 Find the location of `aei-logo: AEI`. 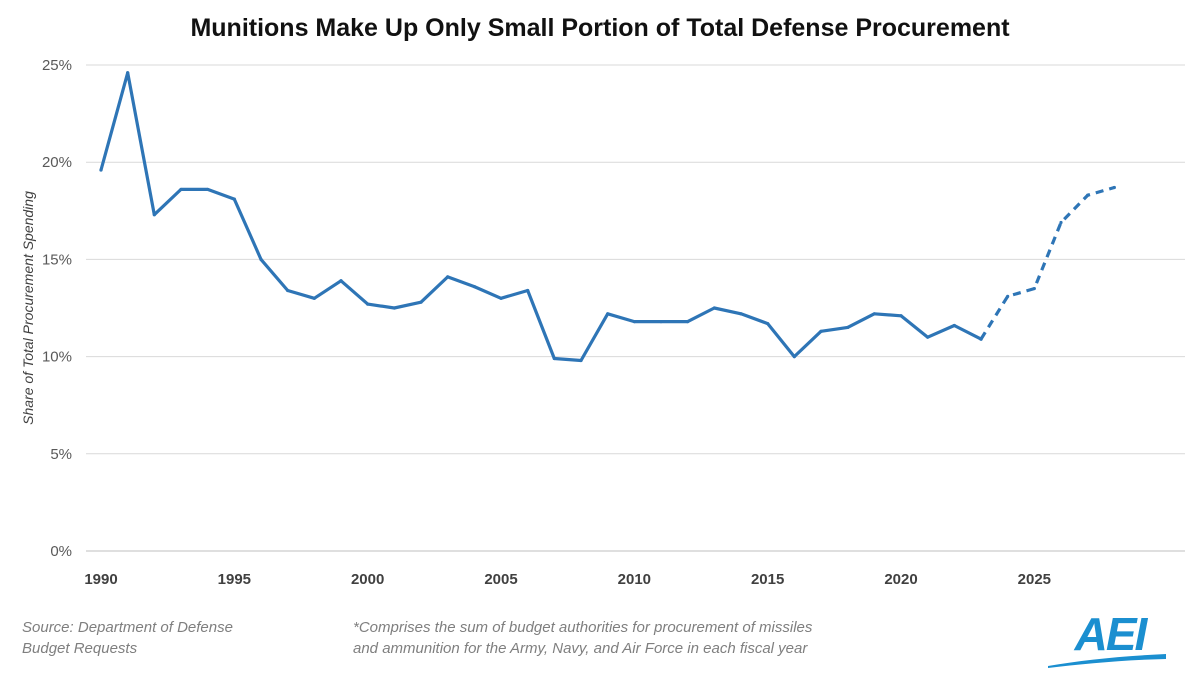

aei-logo: AEI is located at coordinates (1107, 638).